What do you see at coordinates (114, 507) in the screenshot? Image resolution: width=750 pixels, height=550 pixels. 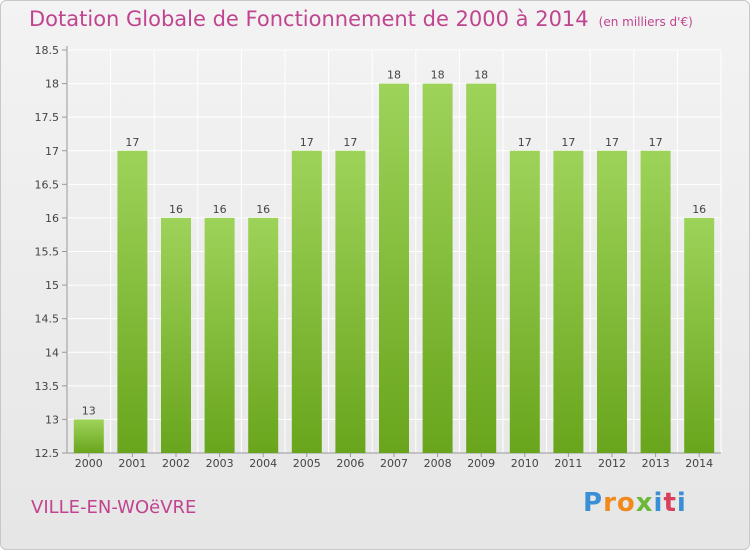 I see `commune-name: VILLE-EN-WOëVRE` at bounding box center [114, 507].